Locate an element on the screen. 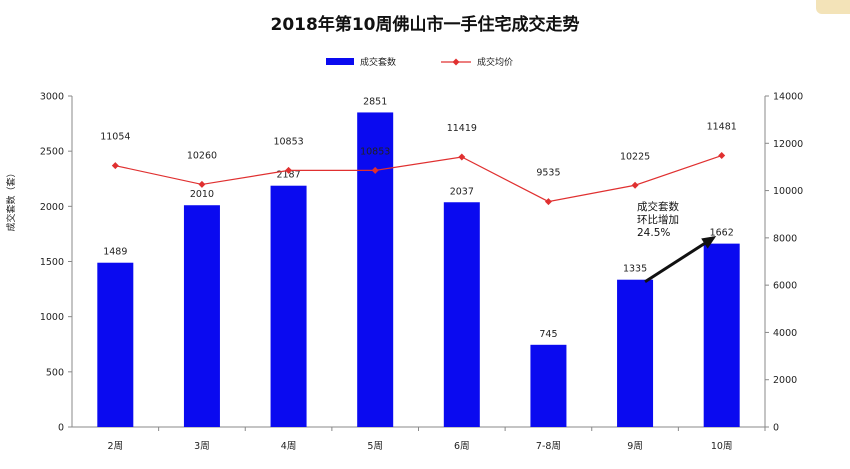  y-tick-label-left: 1000 is located at coordinates (52, 317).